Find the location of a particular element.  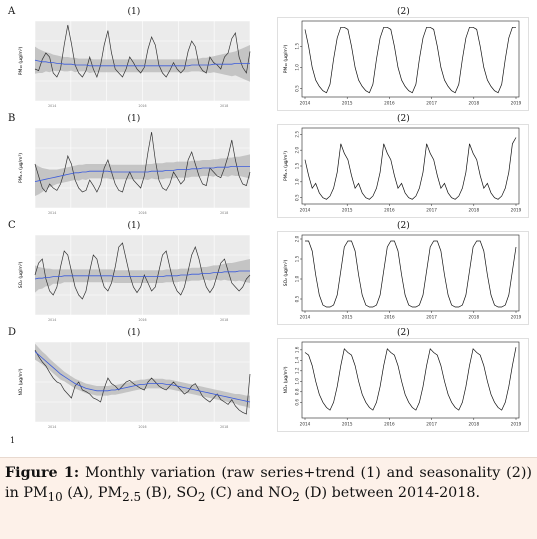

chart-c-raw-trend: SO₂ (μg/m³) 2014 2016 2018 is located at coordinates (134, 278).